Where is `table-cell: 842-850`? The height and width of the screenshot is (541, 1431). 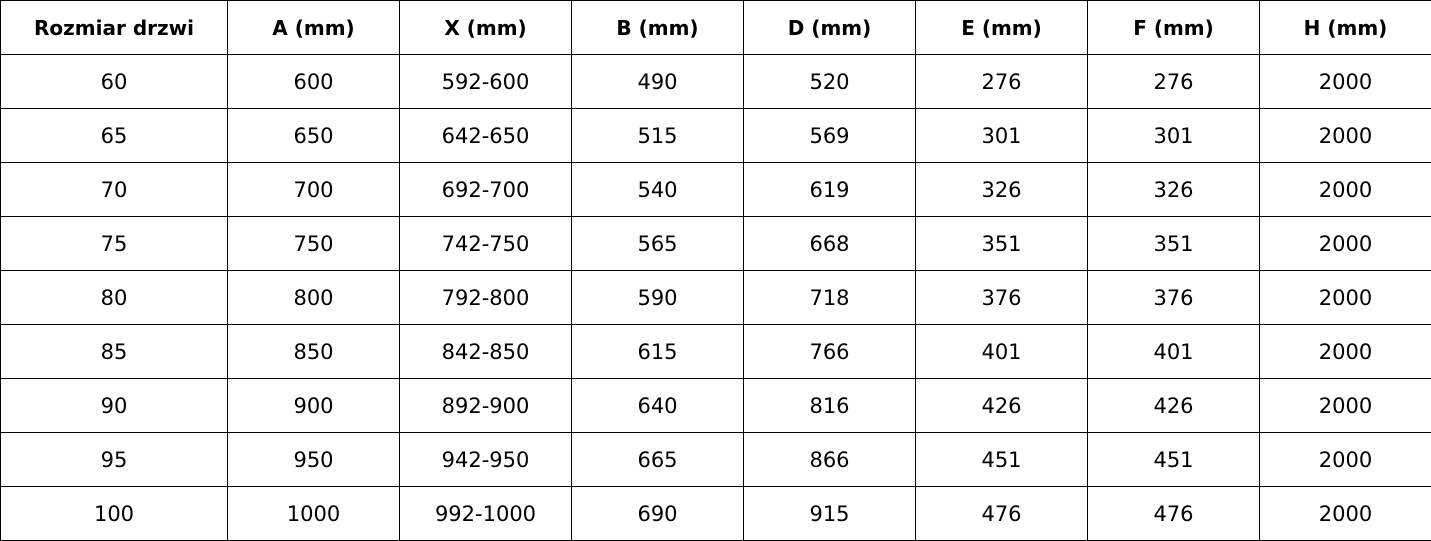
table-cell: 842-850 is located at coordinates (485, 351).